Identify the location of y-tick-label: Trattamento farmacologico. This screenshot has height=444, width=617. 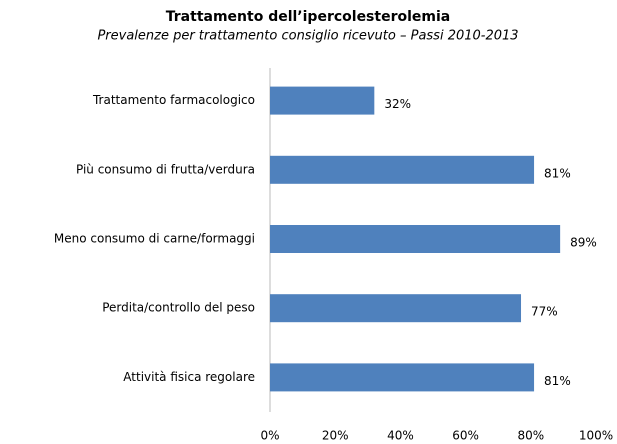
(173, 100).